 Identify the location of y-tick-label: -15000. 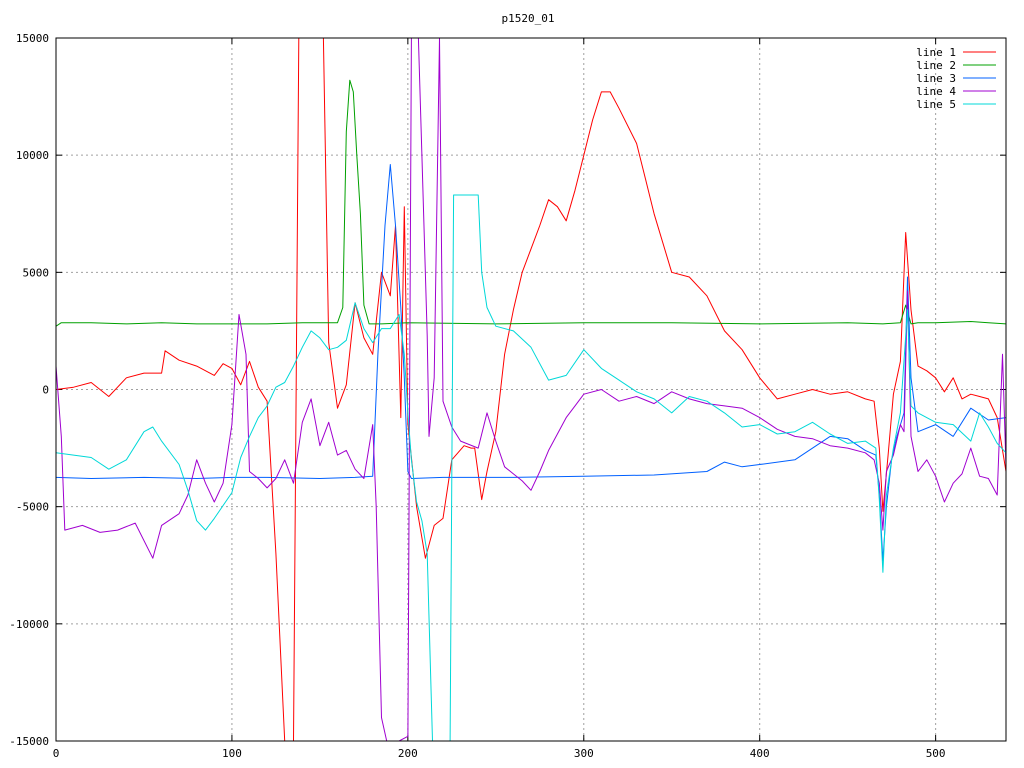
(29, 741).